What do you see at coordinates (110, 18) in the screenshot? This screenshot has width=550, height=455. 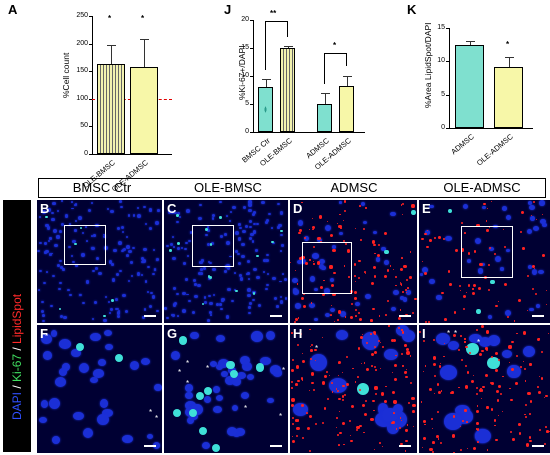 I see `chart-a-significance: *` at bounding box center [110, 18].